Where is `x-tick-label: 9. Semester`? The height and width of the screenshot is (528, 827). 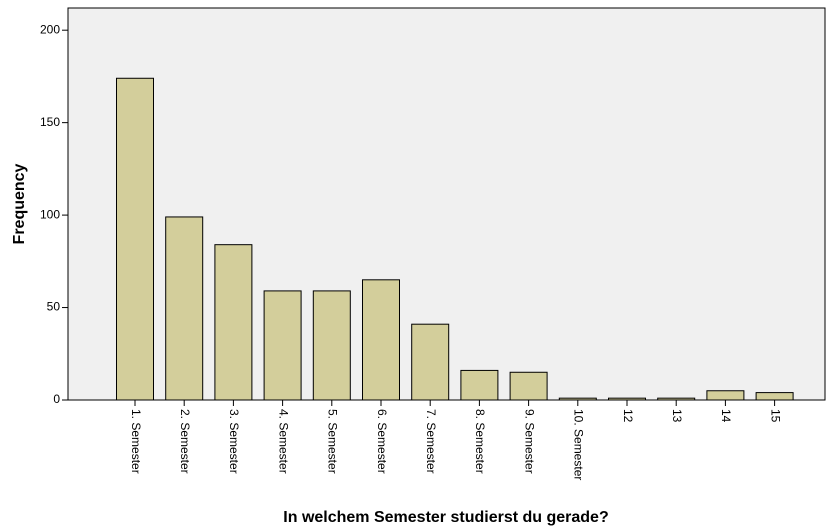 x-tick-label: 9. Semester is located at coordinates (529, 441).